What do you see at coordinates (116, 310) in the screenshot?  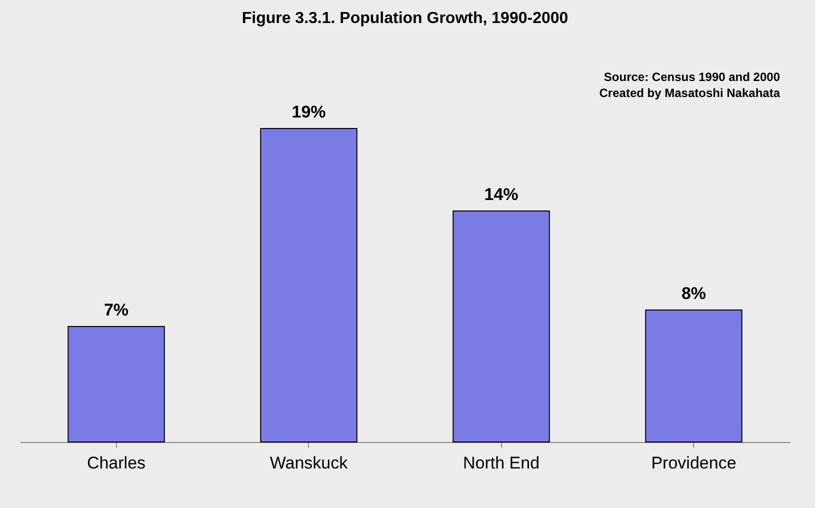 I see `data-label: 7%` at bounding box center [116, 310].